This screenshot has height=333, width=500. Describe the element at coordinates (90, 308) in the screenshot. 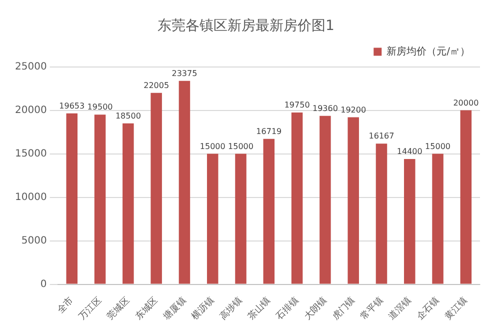

I see `x-tick-label: 万江区` at that location.